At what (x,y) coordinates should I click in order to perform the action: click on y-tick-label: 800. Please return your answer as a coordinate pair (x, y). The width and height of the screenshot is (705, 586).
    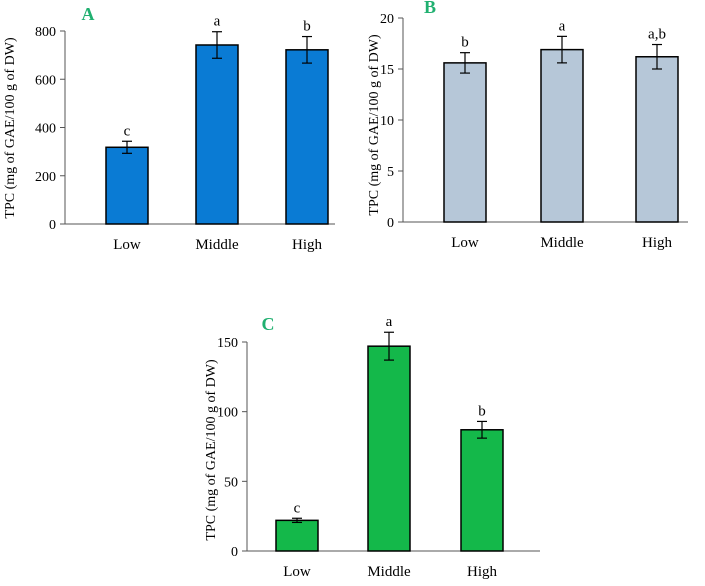
    Looking at the image, I should click on (45, 32).